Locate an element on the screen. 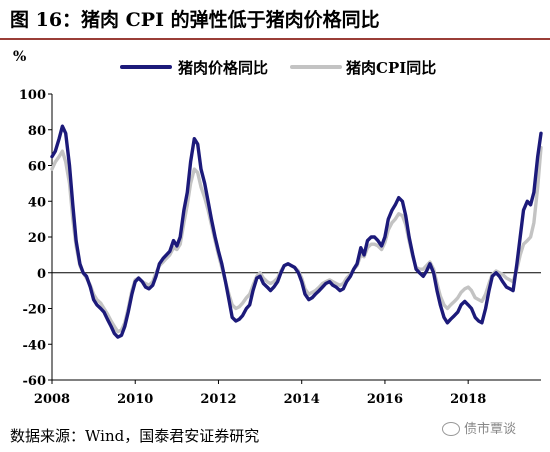  legend-label-pork-price-yoy: 猪肉价格同比 is located at coordinates (222, 68).